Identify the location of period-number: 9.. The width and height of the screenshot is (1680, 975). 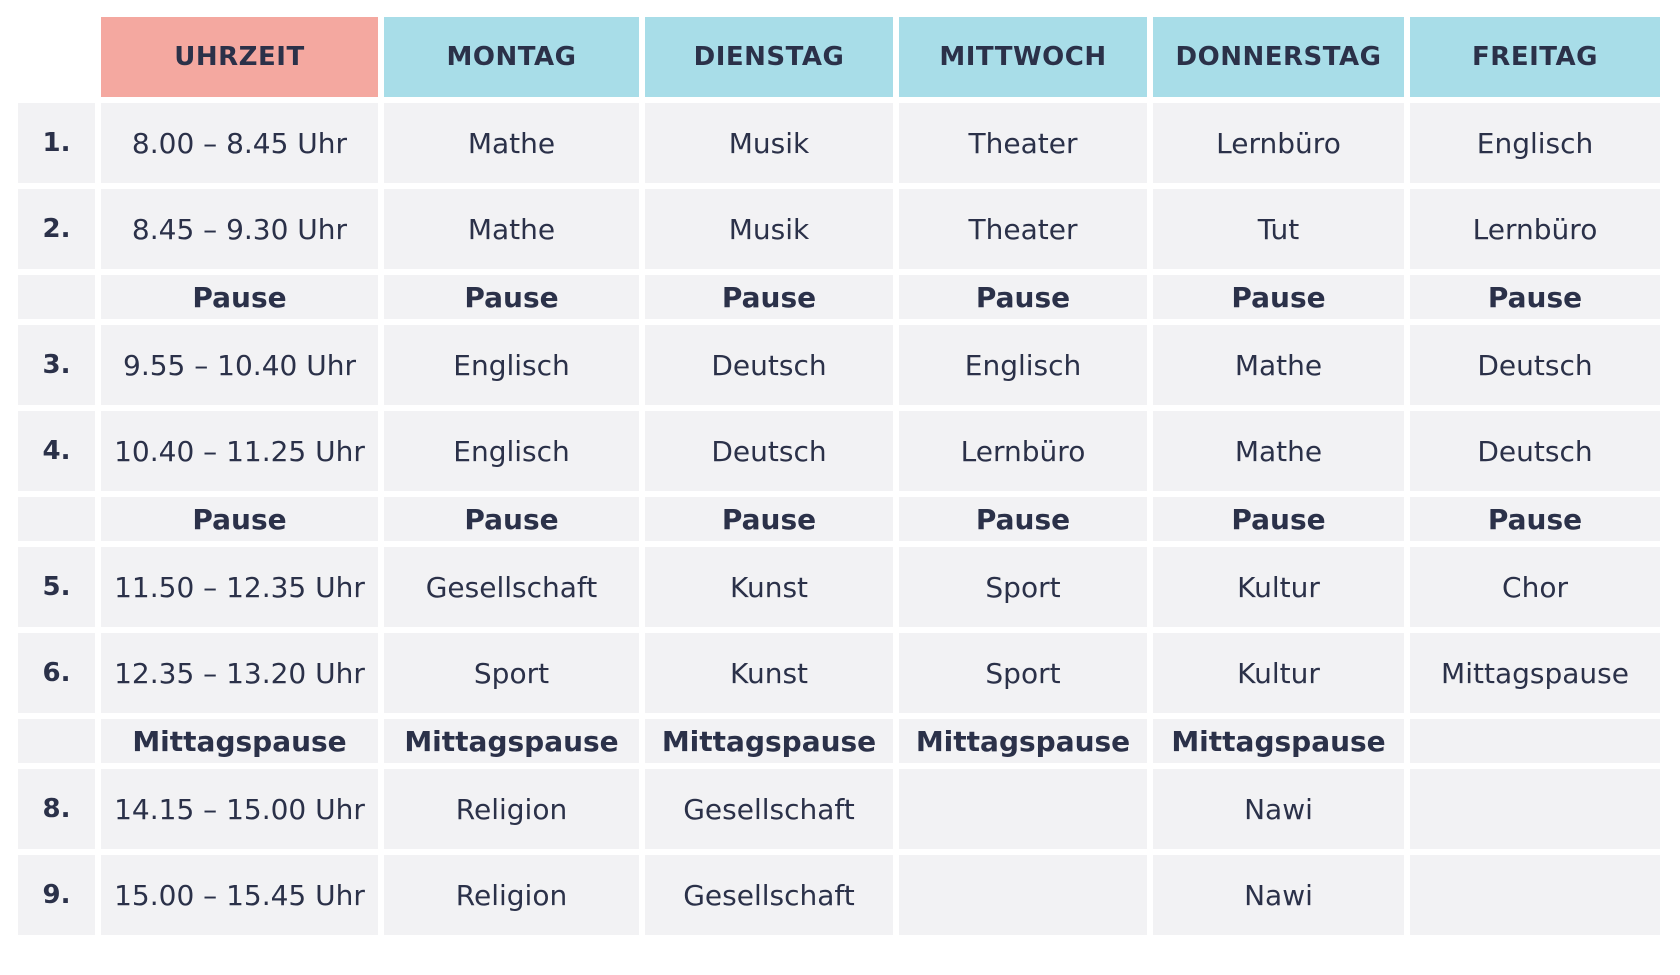
(56, 895).